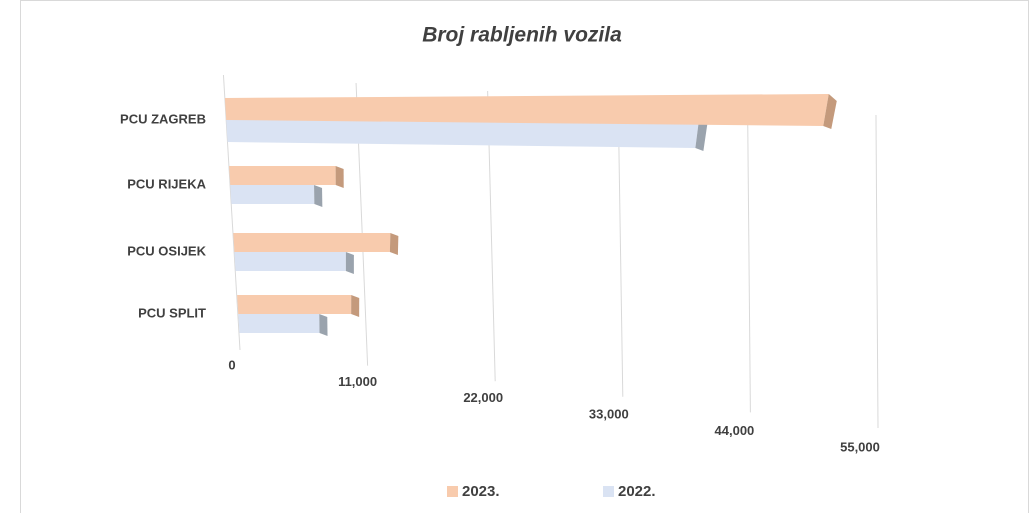  I want to click on x-tick-label: 33,000, so click(609, 414).